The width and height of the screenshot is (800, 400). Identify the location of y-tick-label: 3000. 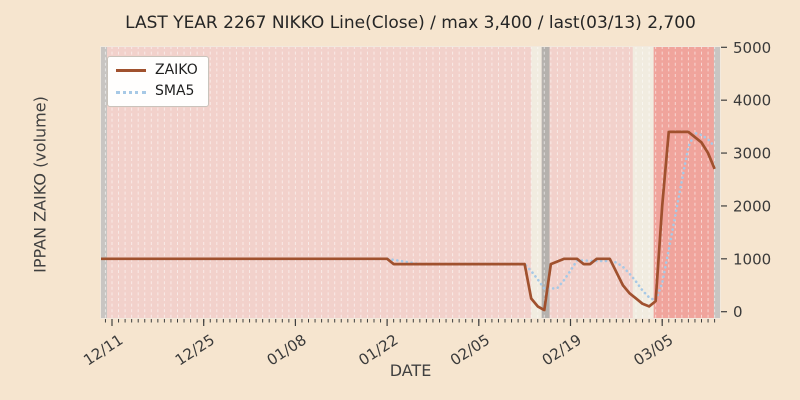
(752, 154).